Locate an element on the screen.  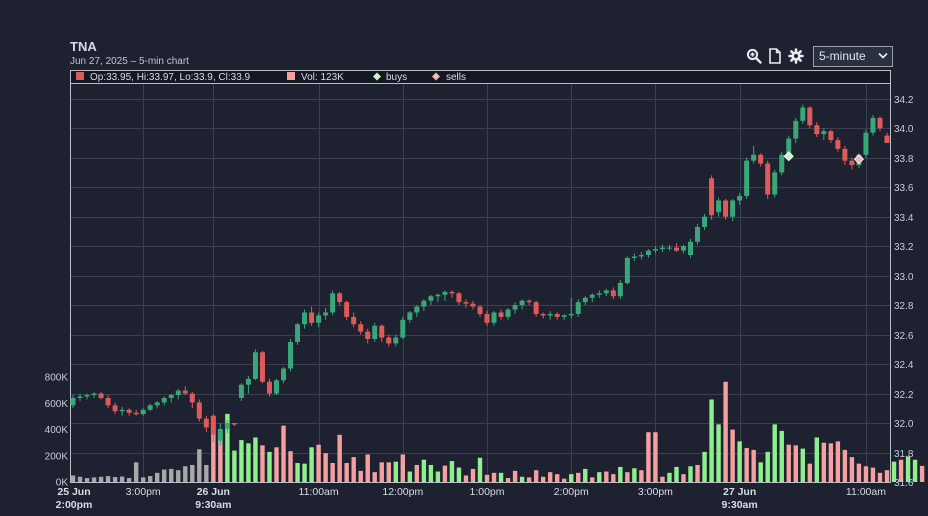
legend-buys-marker is located at coordinates (377, 76).